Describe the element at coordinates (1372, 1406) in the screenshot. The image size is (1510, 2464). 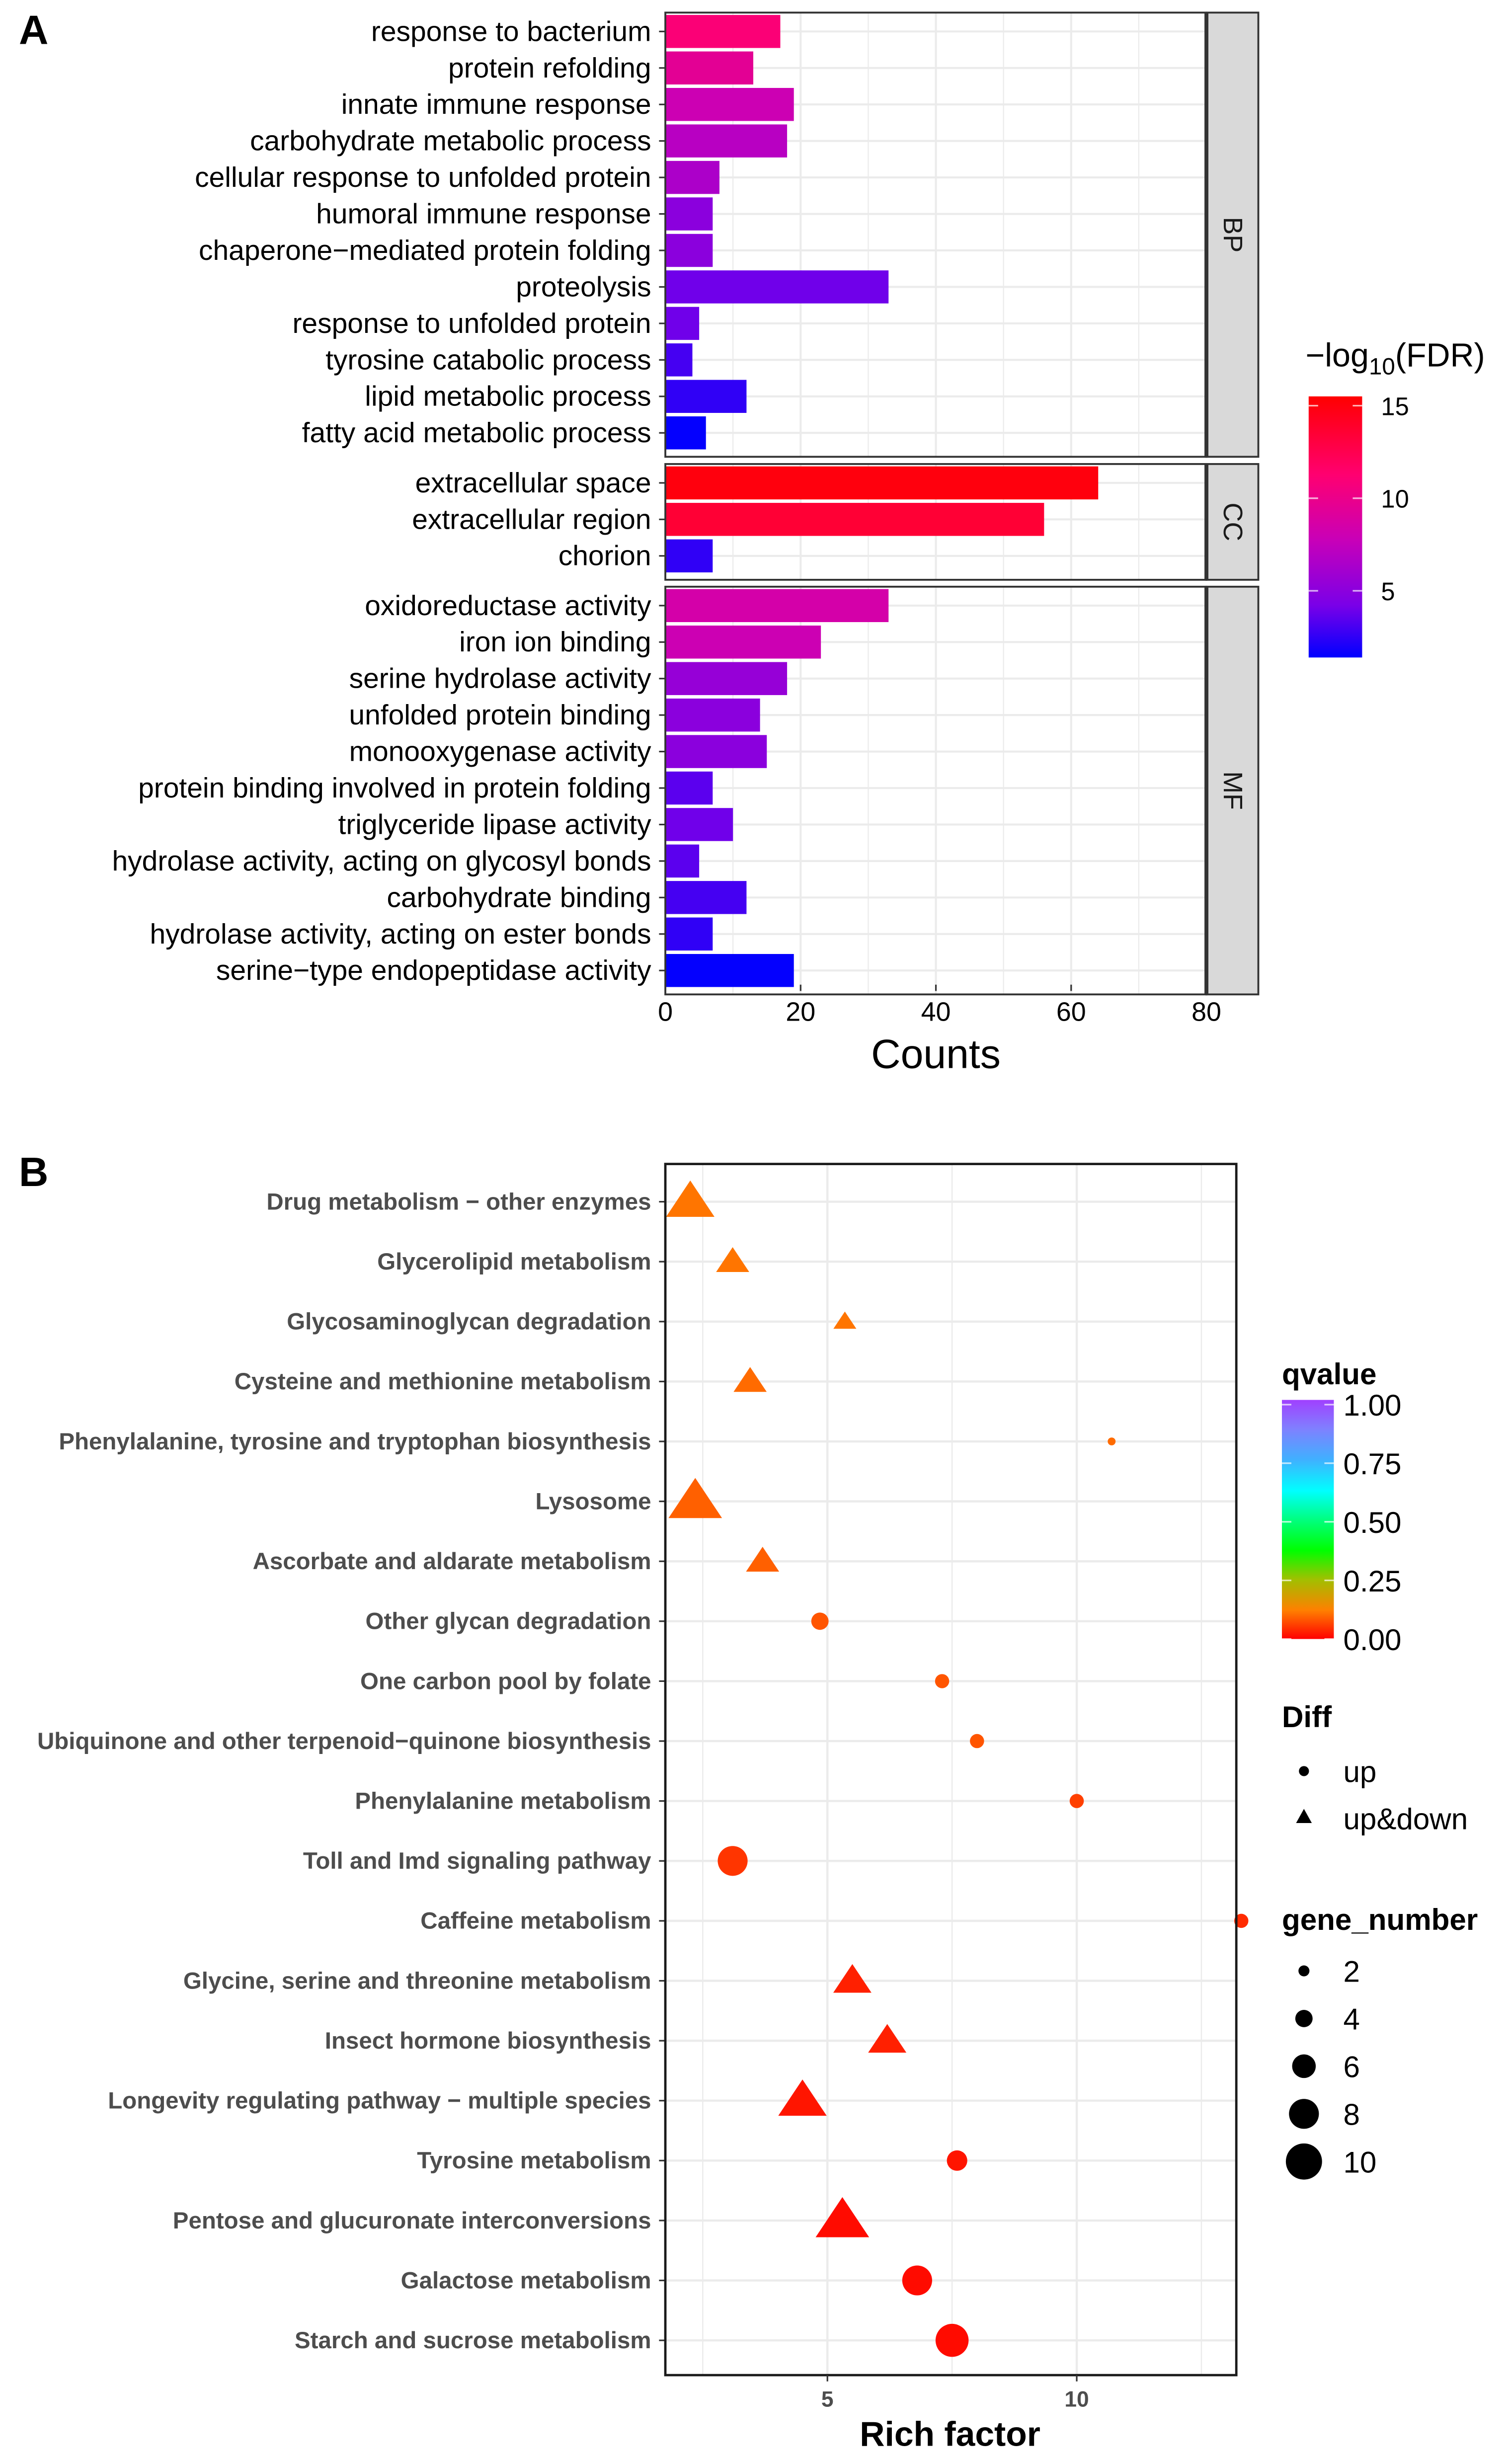
I see `qvalue-label: 1.00` at that location.